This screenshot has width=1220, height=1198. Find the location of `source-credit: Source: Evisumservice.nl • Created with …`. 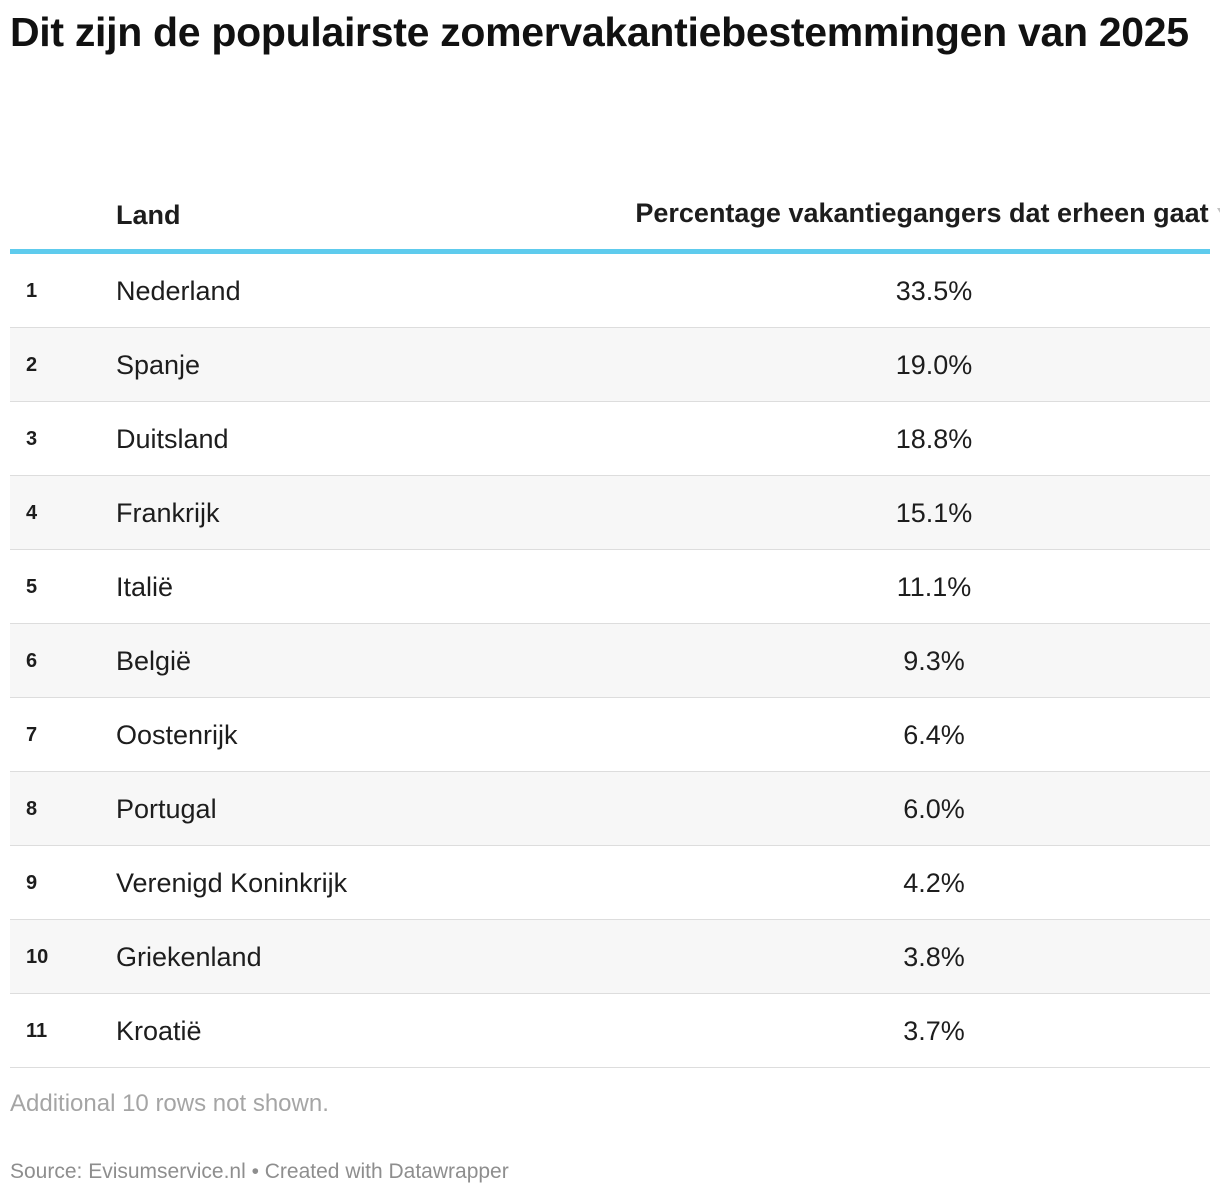

source-credit: Source: Evisumservice.nl • Created with … is located at coordinates (259, 1171).